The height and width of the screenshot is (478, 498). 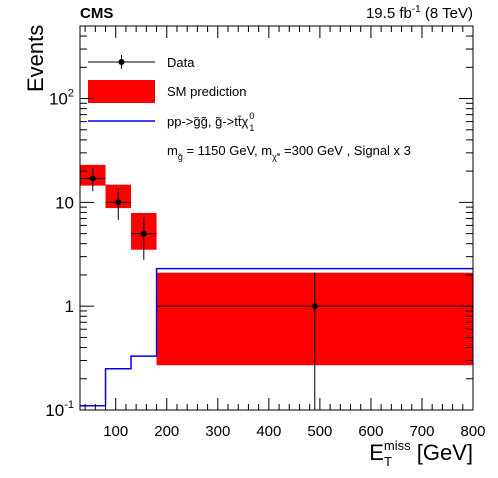 I want to click on x-tick-label-5: 600, so click(x=370, y=431).